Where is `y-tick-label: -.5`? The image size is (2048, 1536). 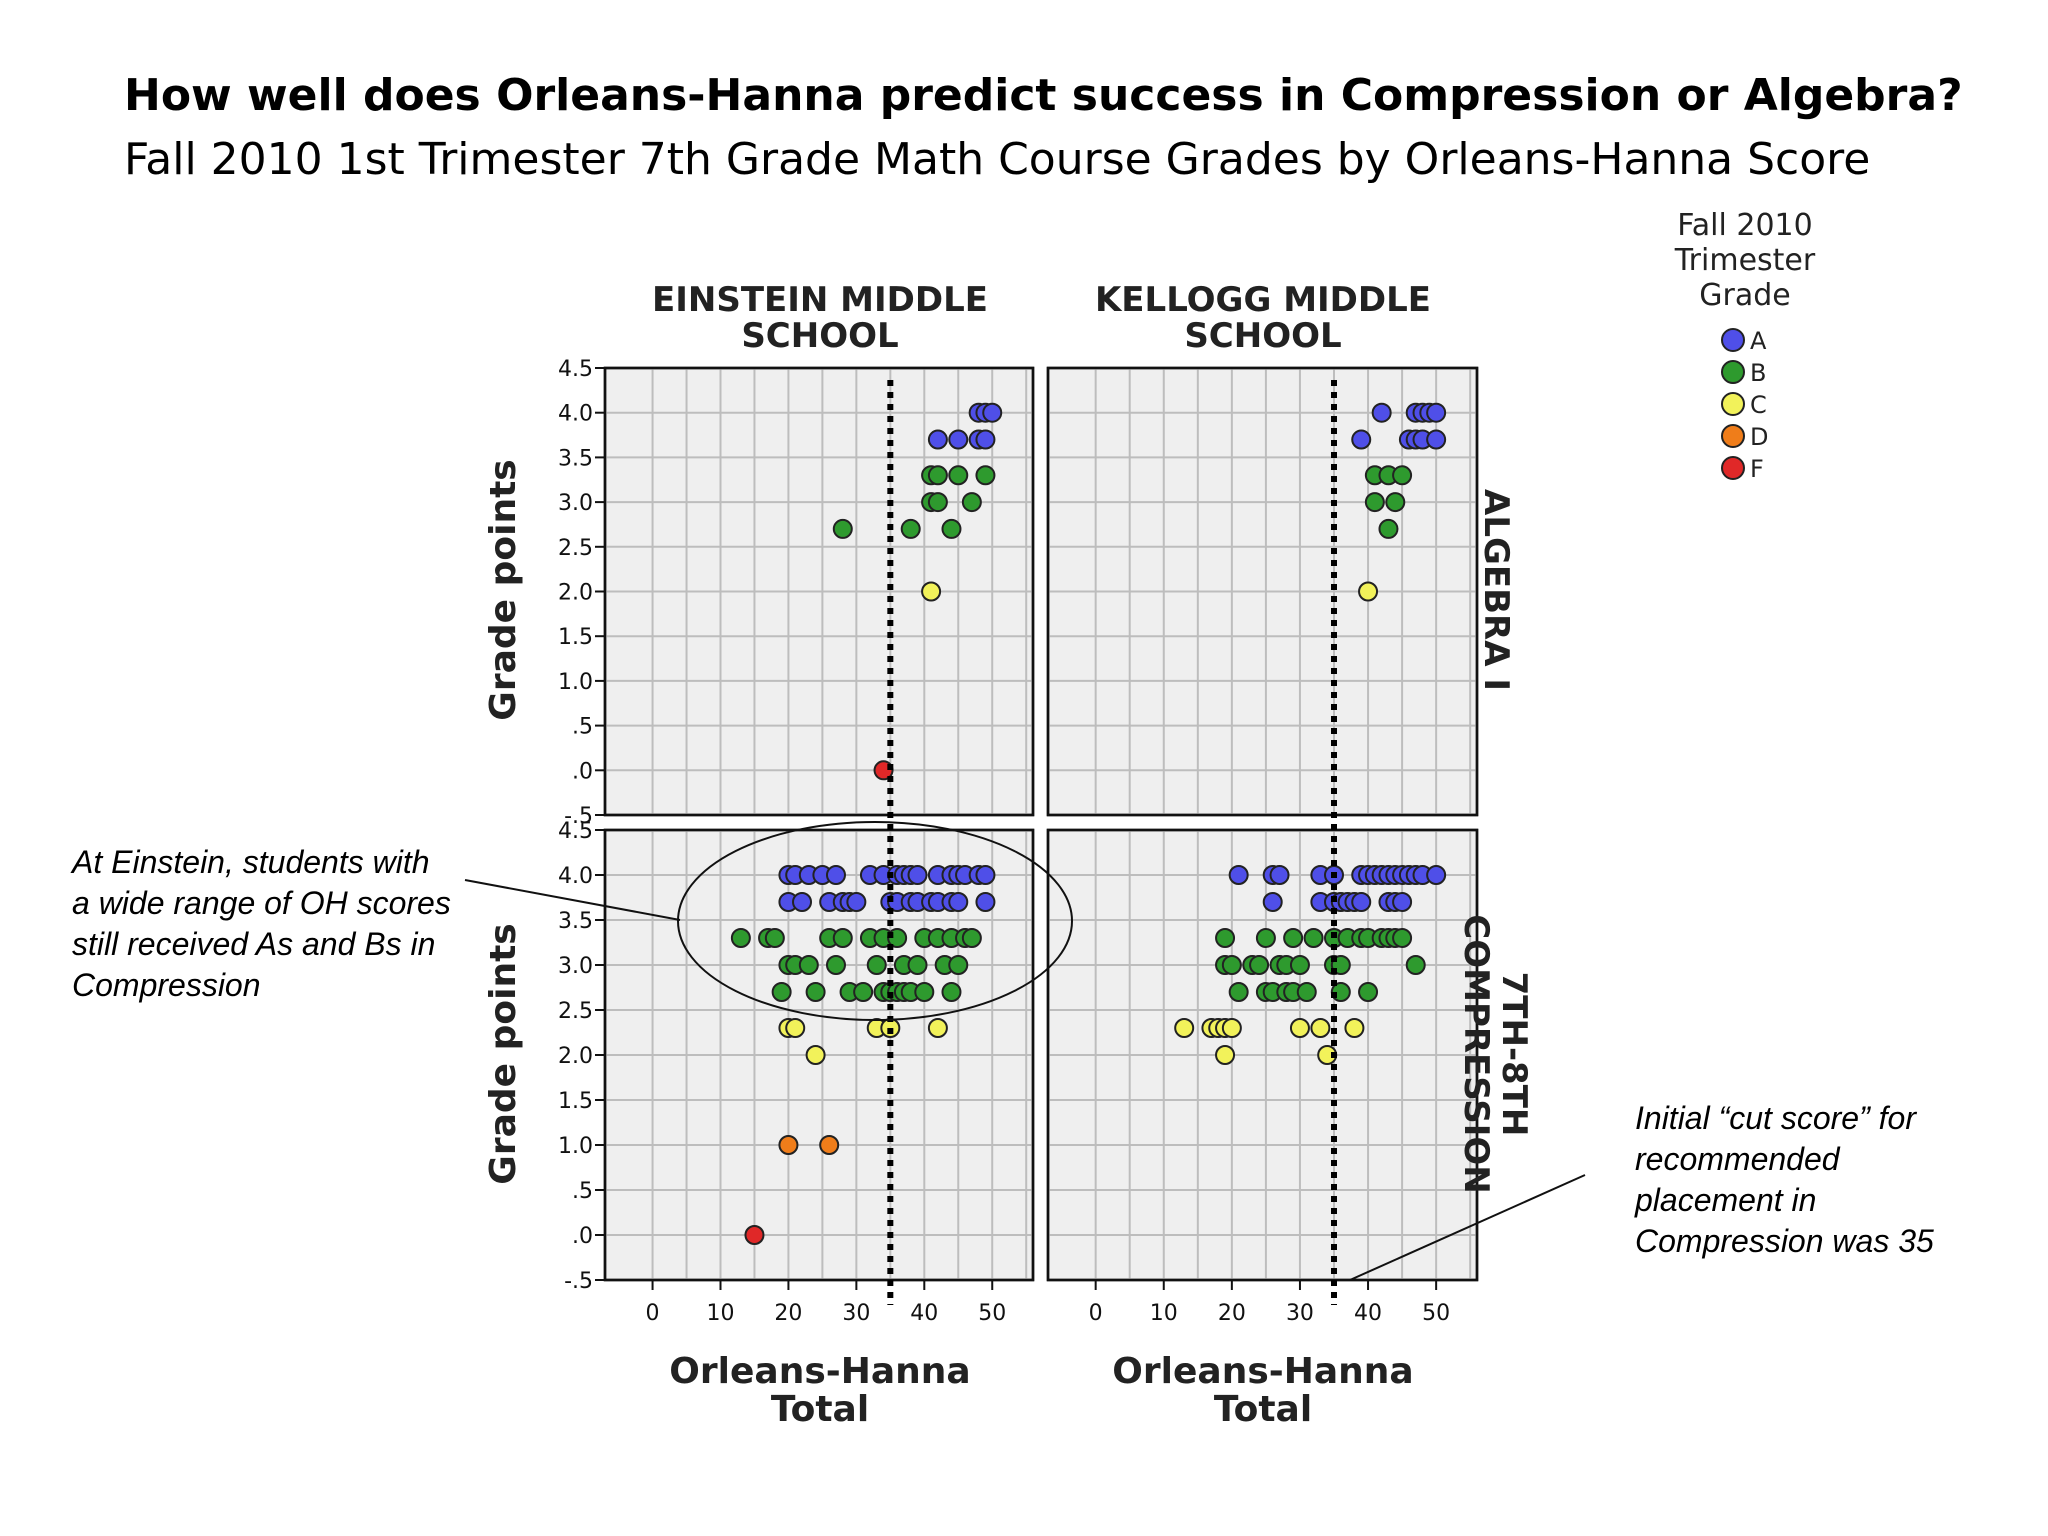 y-tick-label: -.5 is located at coordinates (578, 1281).